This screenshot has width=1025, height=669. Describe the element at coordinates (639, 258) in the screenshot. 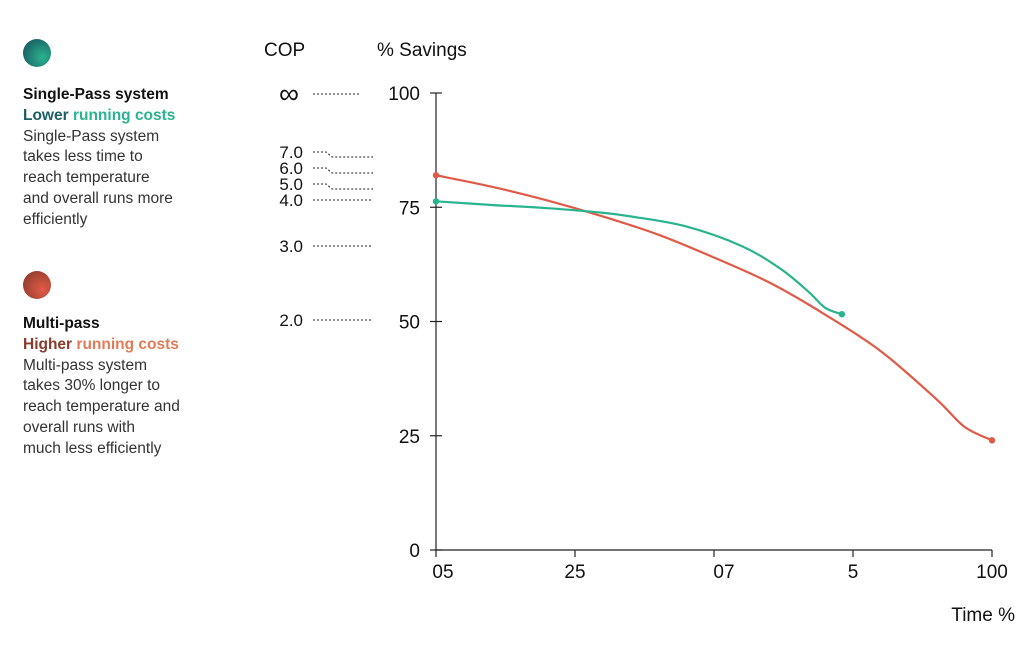

I see `single-pass-system-line` at that location.